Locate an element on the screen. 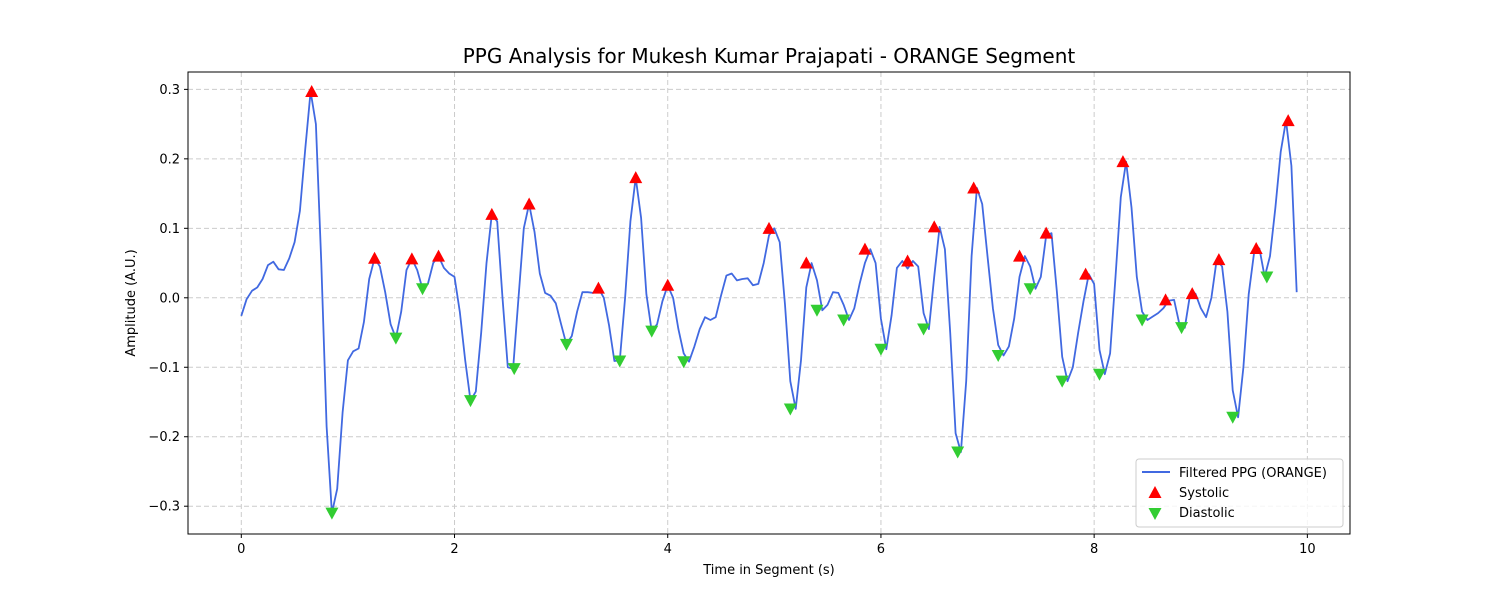 This screenshot has width=1500, height=600. y-axis-label: Amplitude (A.U.) is located at coordinates (131, 302).